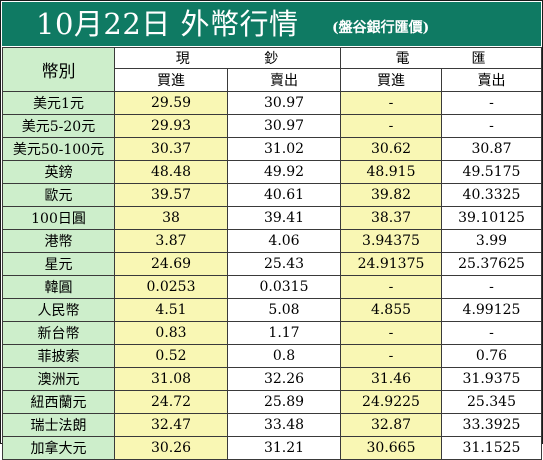  What do you see at coordinates (391, 195) in the screenshot?
I see `spot-buy-cell: 39.82` at bounding box center [391, 195].